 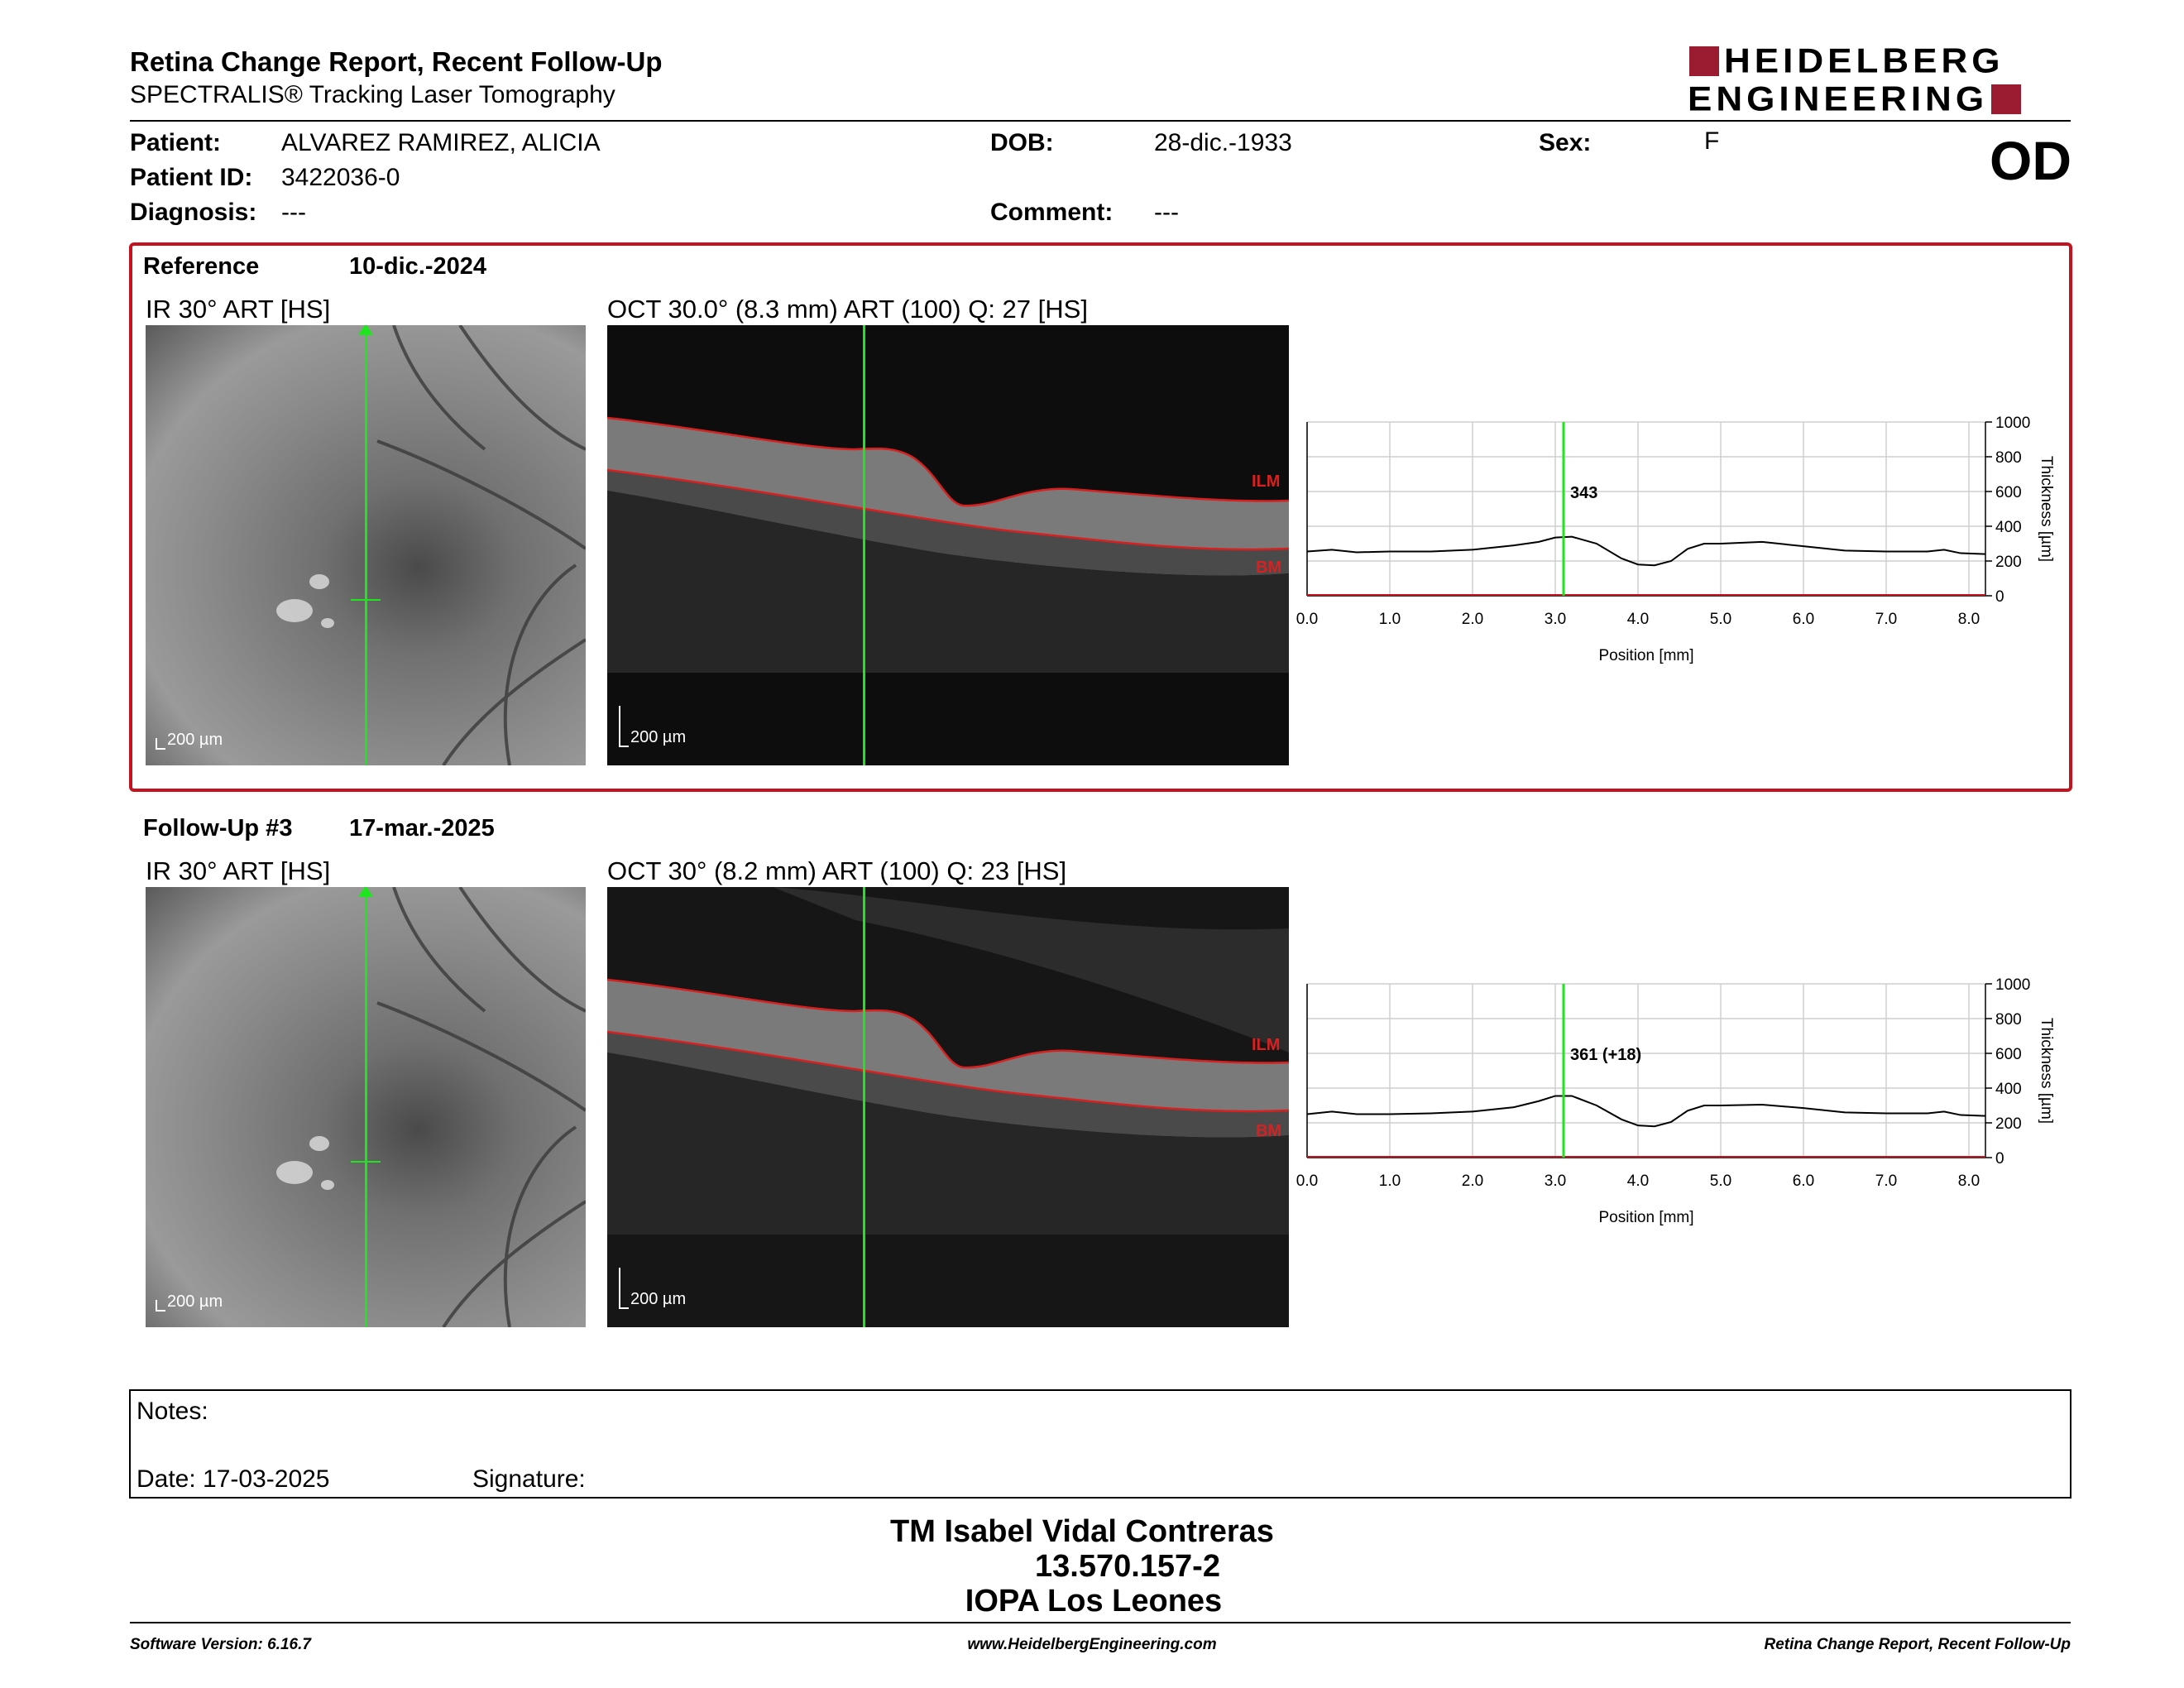 What do you see at coordinates (529, 1479) in the screenshot?
I see `signature-label: Signature:` at bounding box center [529, 1479].